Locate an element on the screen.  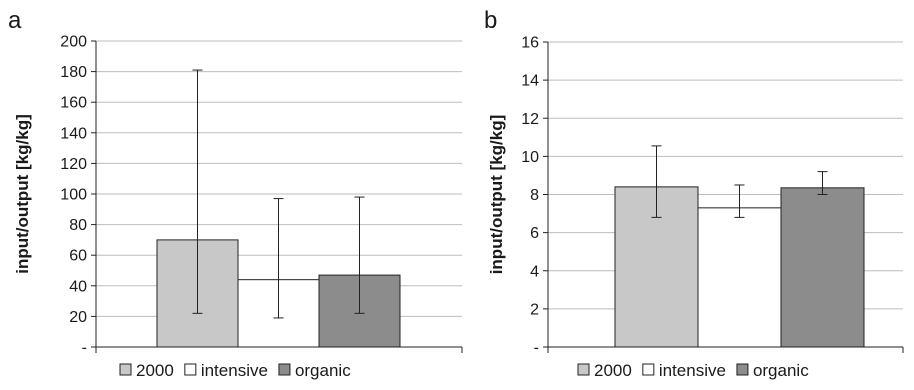
y-tick-label: 12 is located at coordinates (530, 119).